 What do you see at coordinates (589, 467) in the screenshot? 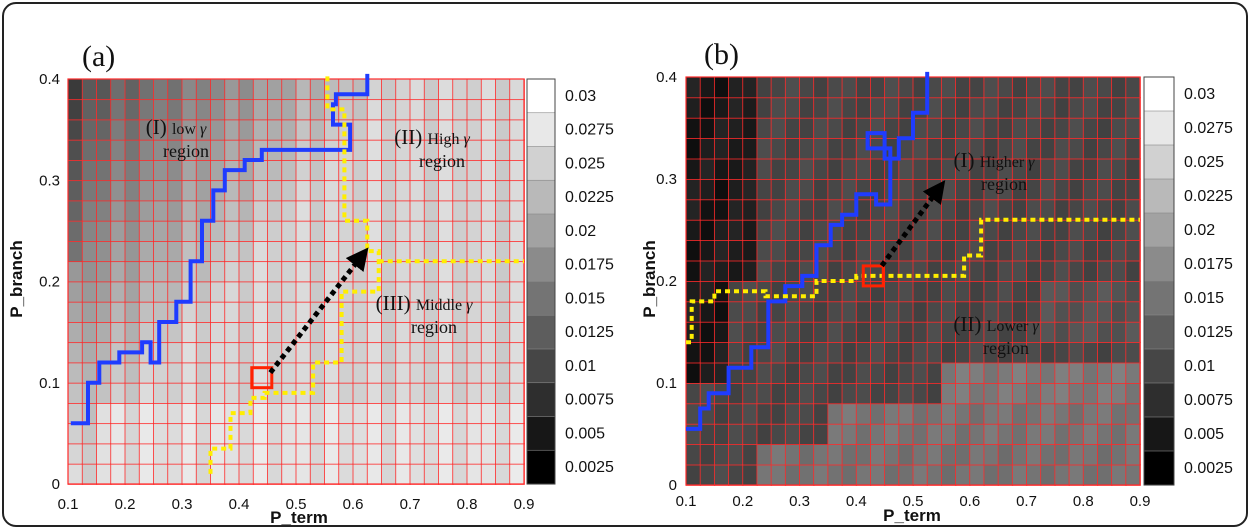
I see `colorbar-tick-label: 0.0025` at bounding box center [589, 467].